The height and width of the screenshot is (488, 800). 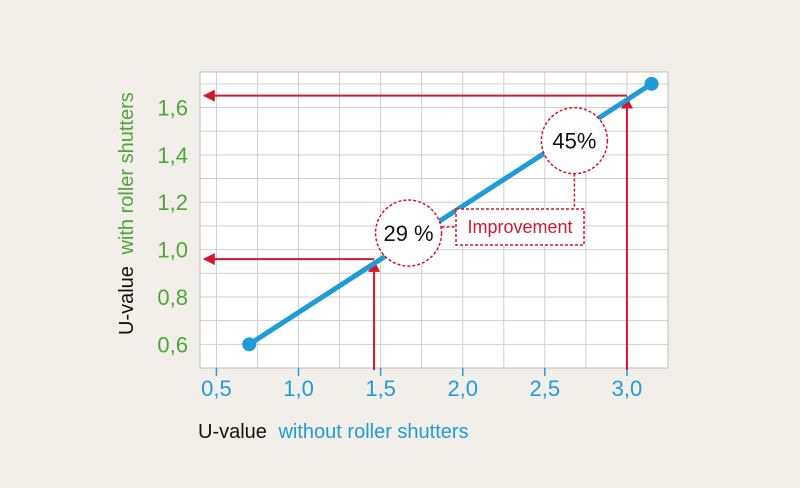 What do you see at coordinates (545, 388) in the screenshot?
I see `x-tick-label: 2,5` at bounding box center [545, 388].